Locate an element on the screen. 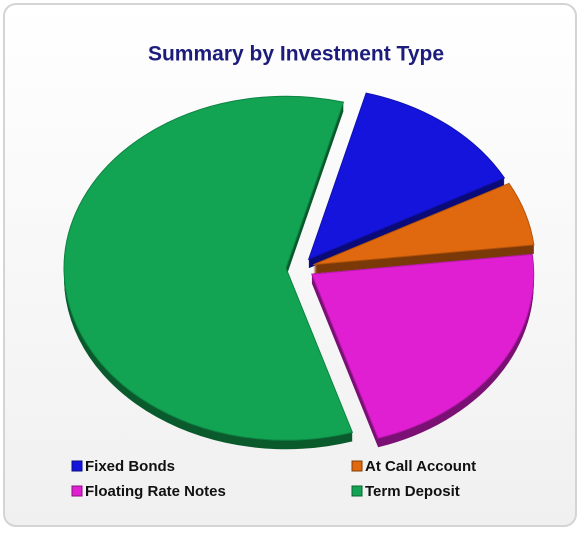 Image resolution: width=581 pixels, height=536 pixels. chart-title: Summary by Investment Type is located at coordinates (296, 54).